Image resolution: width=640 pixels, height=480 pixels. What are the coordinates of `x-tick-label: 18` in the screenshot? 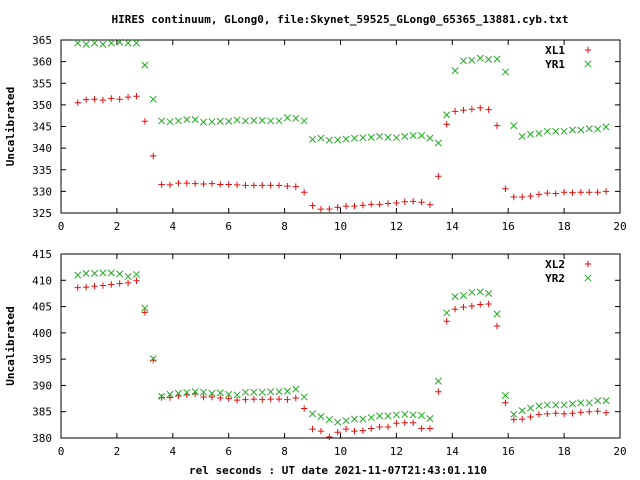 It's located at (563, 226).